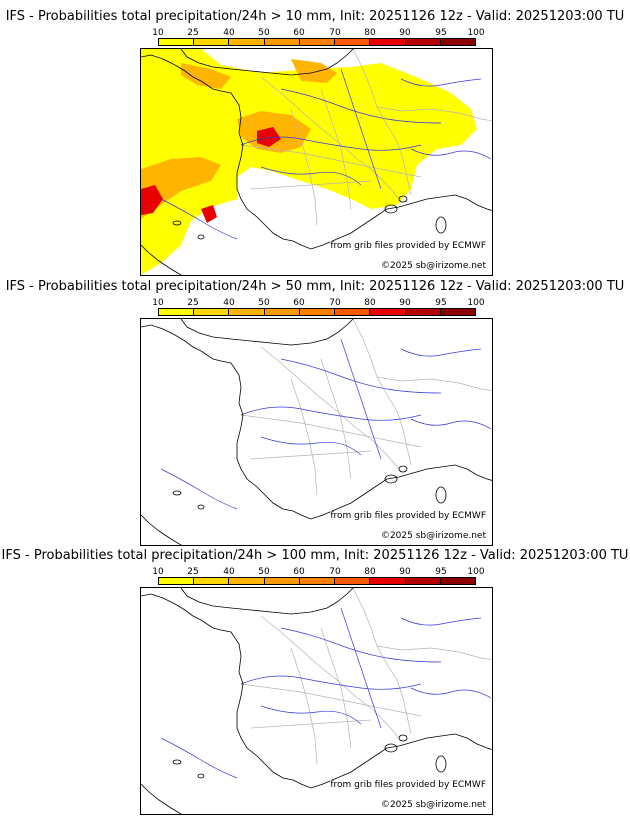 Image resolution: width=630 pixels, height=828 pixels. I want to click on legend-bar, so click(317, 312).